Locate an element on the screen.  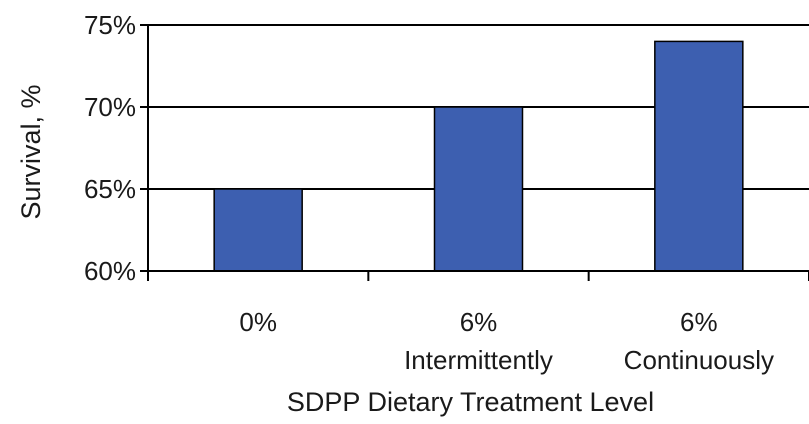
x-category-label-2: 6% is located at coordinates (699, 322).